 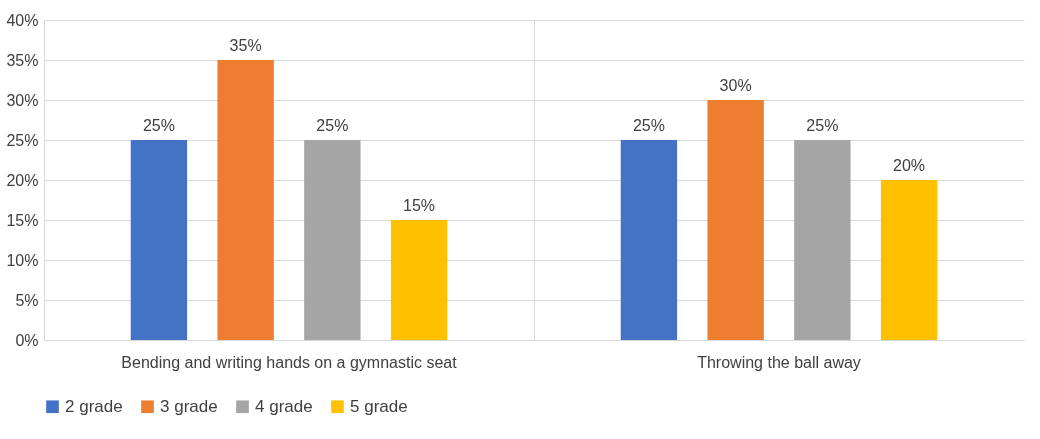 What do you see at coordinates (27, 300) in the screenshot?
I see `y-tick-label: 5%` at bounding box center [27, 300].